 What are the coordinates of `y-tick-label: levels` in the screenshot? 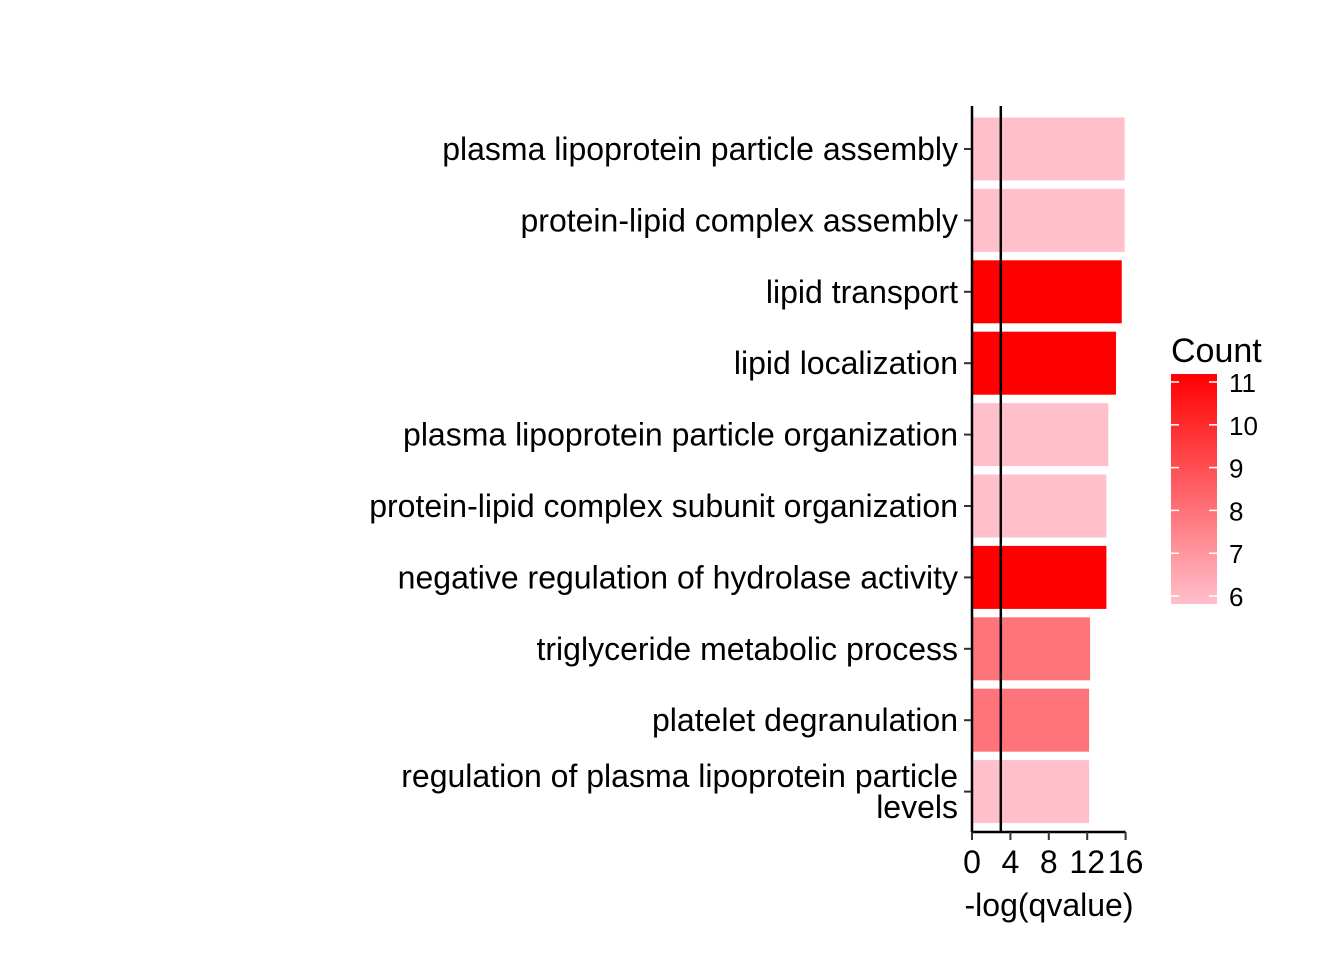 It's located at (917, 807).